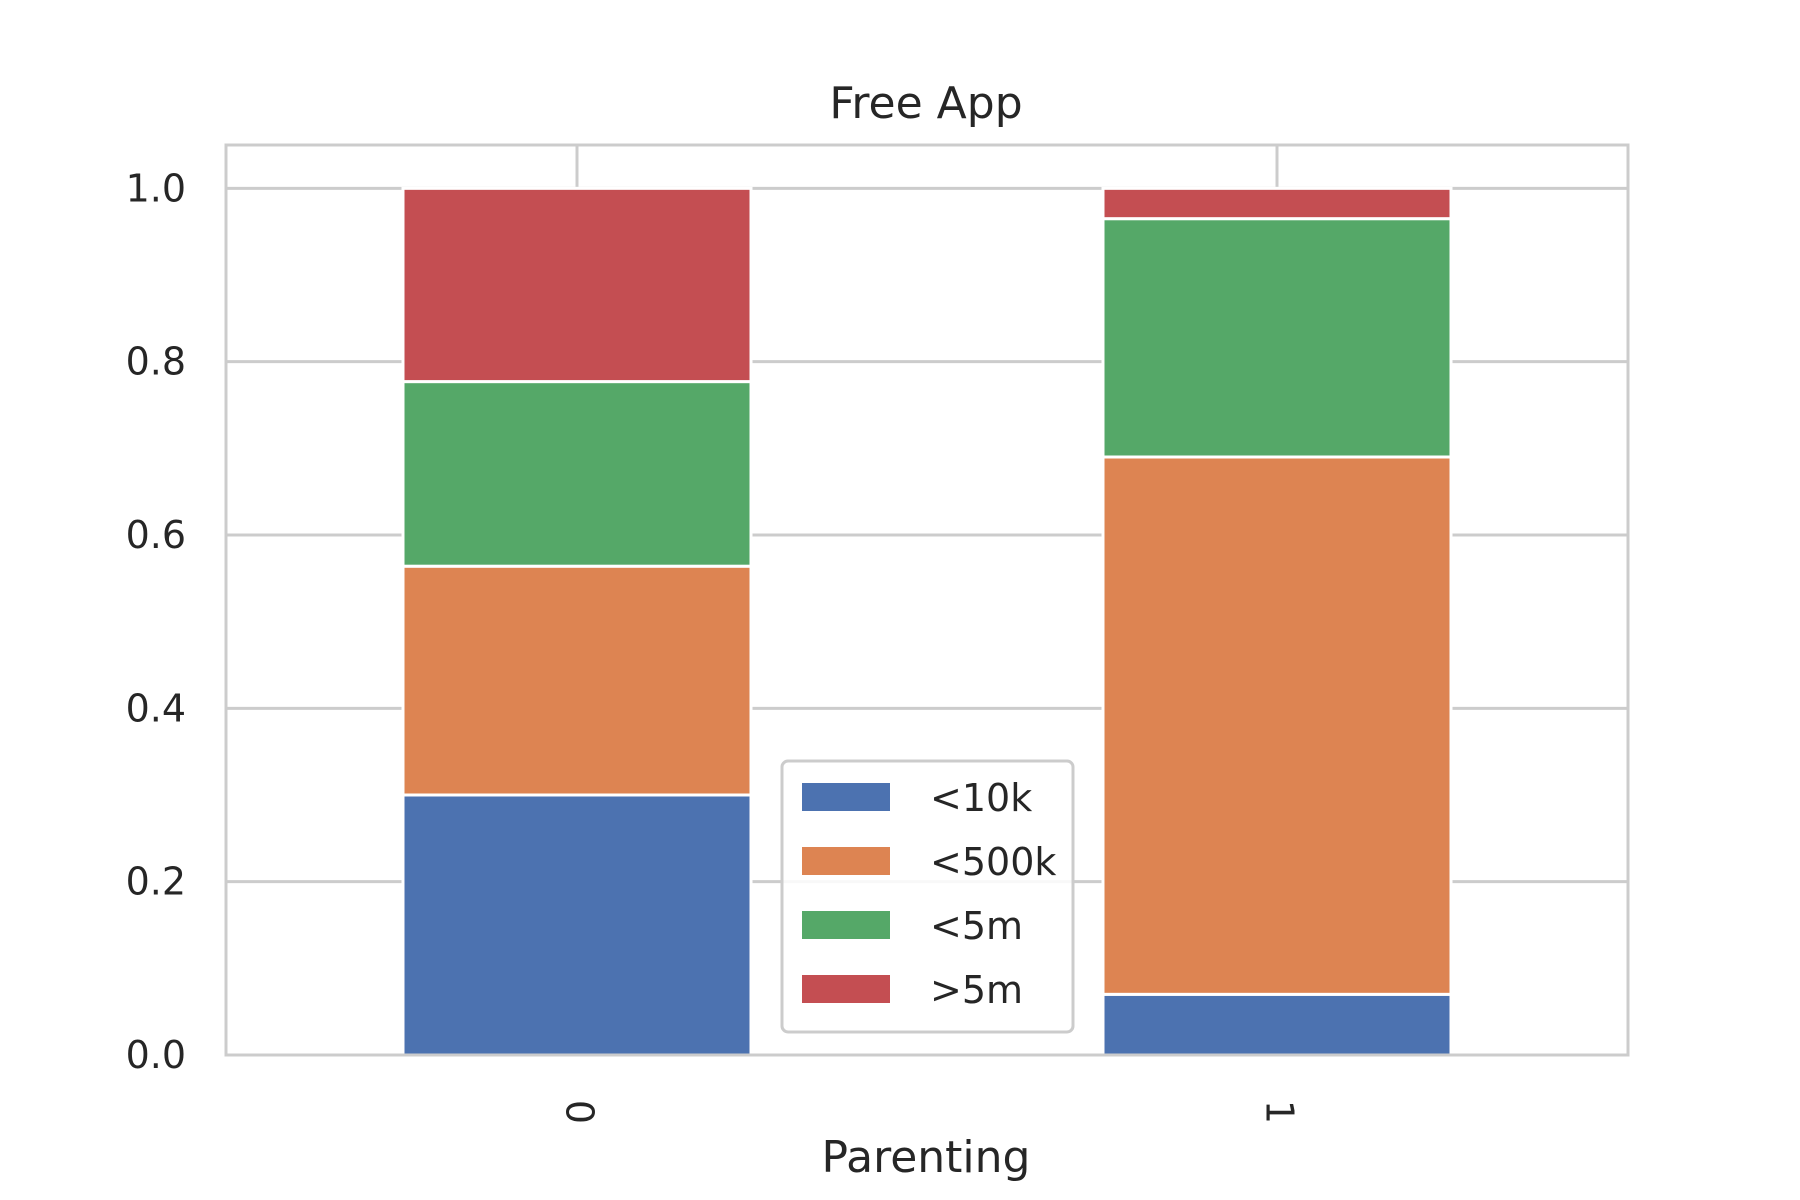 This screenshot has height=1200, width=1800. Describe the element at coordinates (577, 680) in the screenshot. I see `bar-segment-cat0-series1` at that location.